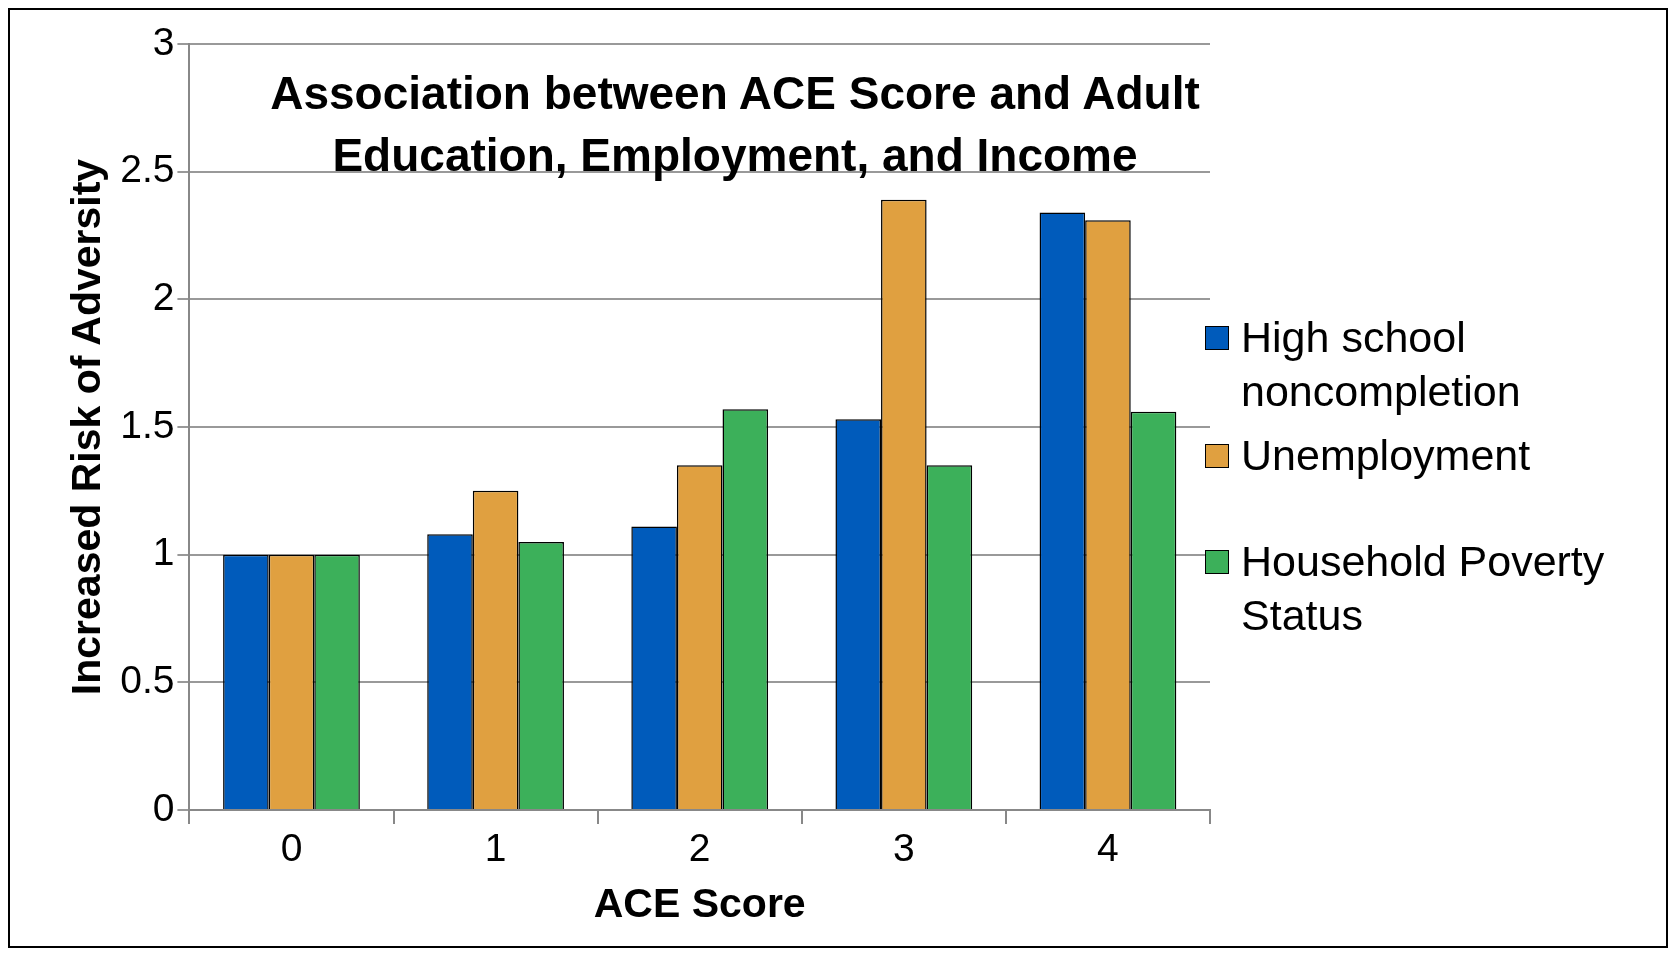 The height and width of the screenshot is (959, 1680). What do you see at coordinates (735, 124) in the screenshot?
I see `text: Association between ACE Score and Adult Education, Employment, and Income` at bounding box center [735, 124].